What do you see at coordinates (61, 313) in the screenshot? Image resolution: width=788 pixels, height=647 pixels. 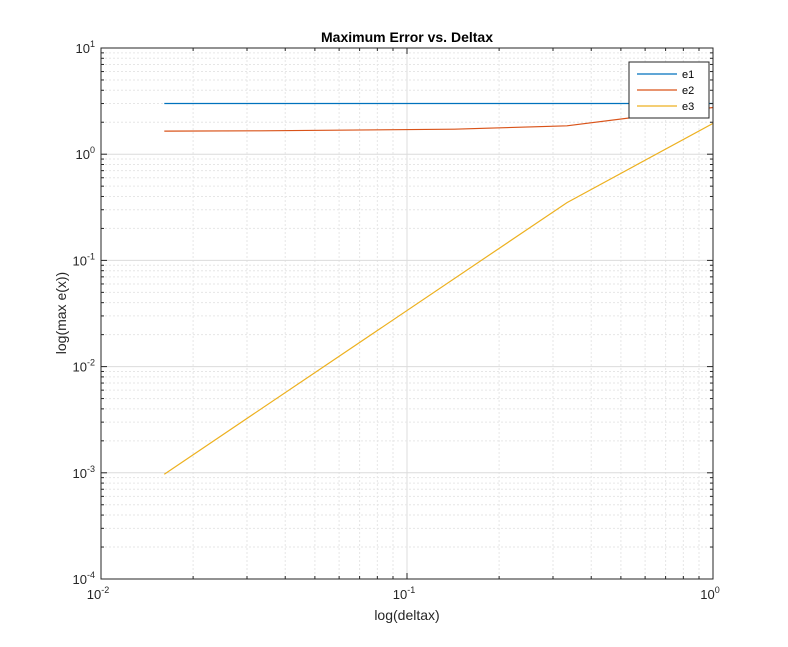 I see `y-axis-label: log(max e(x))` at bounding box center [61, 313].